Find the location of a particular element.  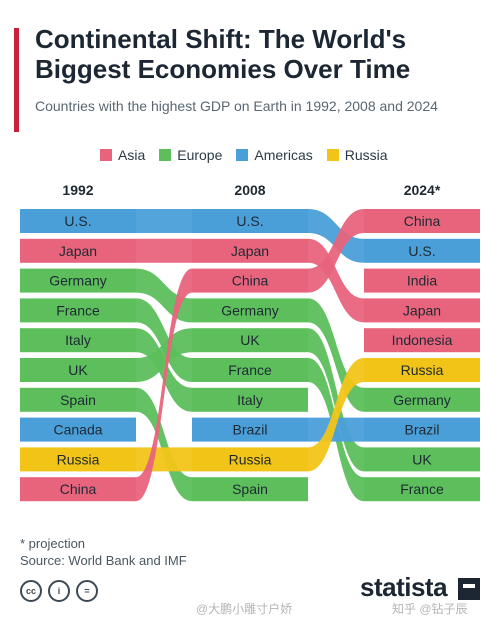

legend: Asia Europe Americas Russia is located at coordinates (251, 155).